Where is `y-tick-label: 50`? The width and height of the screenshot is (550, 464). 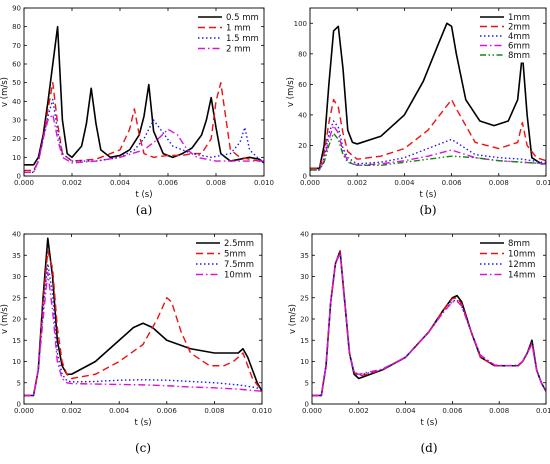 y-tick-label: 50 is located at coordinates (16, 83).